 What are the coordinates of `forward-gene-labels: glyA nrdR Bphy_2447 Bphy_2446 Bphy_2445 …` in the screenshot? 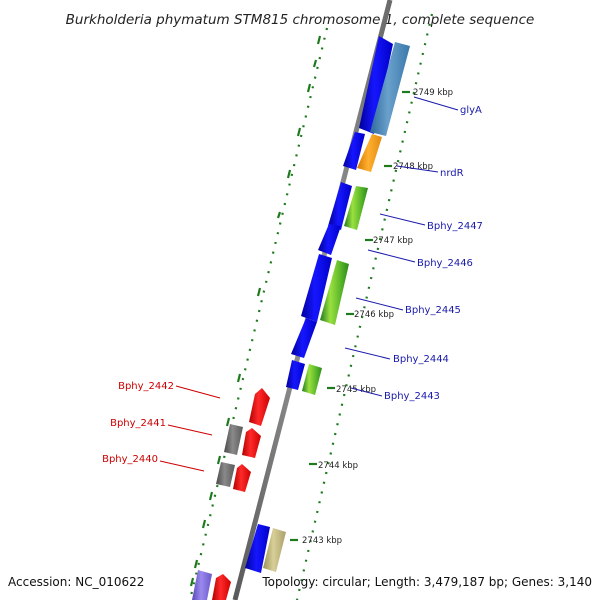 It's located at (433, 253).